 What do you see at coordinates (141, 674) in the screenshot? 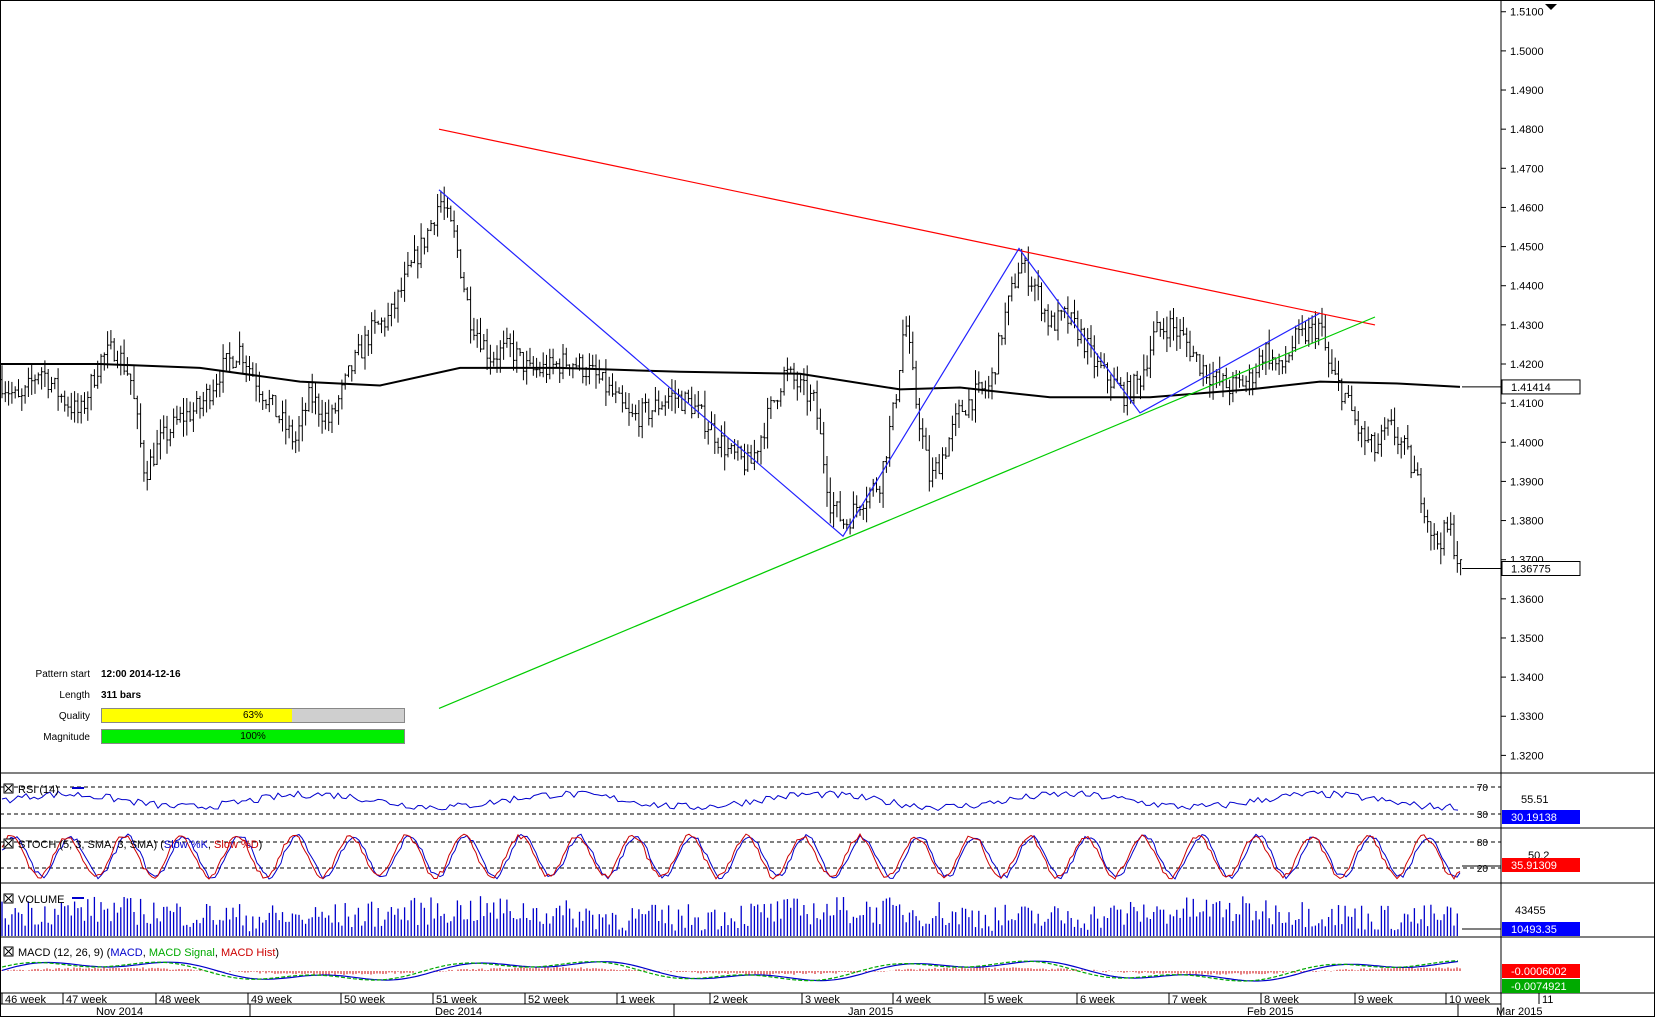
I see `pattern-start-value: 12:00 2014-12-16` at bounding box center [141, 674].